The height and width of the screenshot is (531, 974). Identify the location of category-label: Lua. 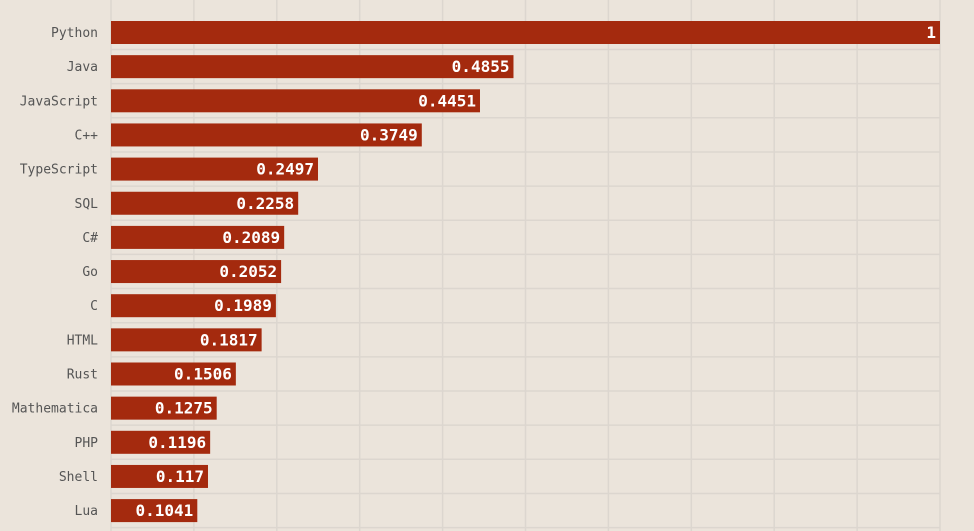
(86, 511).